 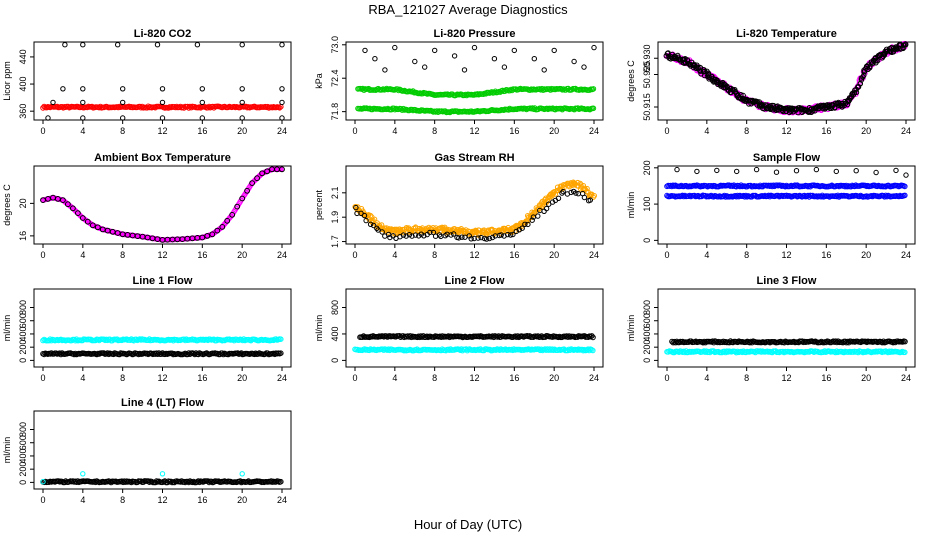 I want to click on y-tick-label: 600, so click(x=23, y=320).